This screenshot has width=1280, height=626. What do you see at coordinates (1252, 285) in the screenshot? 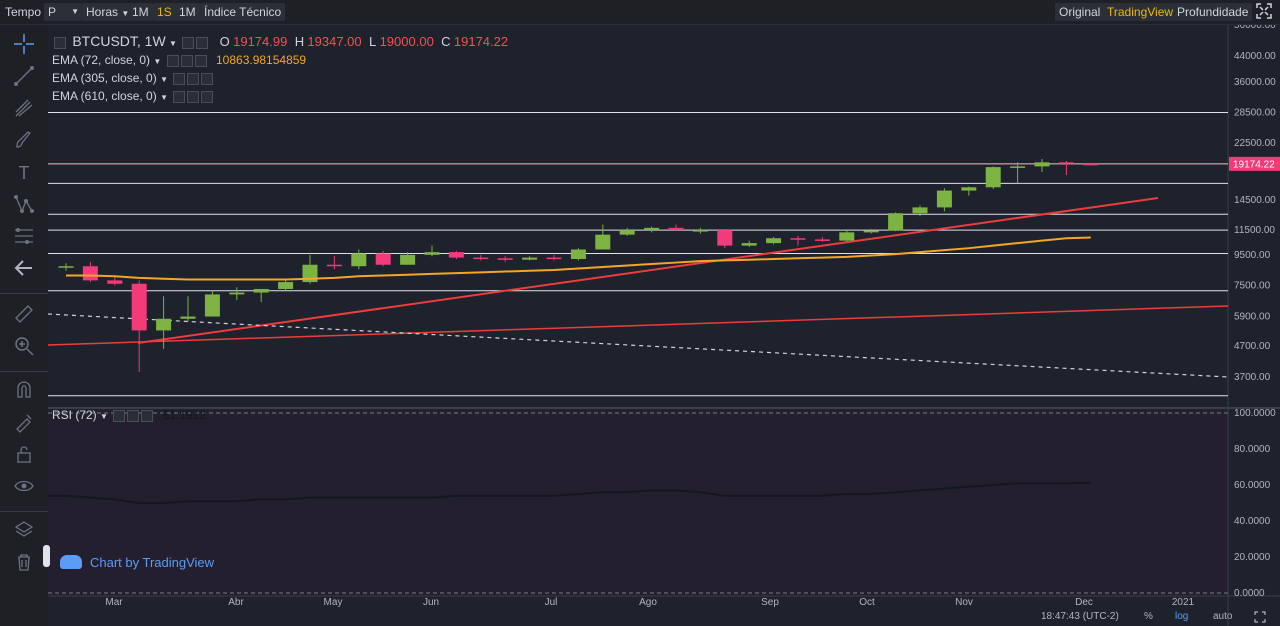
I see `price-tick-label: 7500.00` at bounding box center [1252, 285].